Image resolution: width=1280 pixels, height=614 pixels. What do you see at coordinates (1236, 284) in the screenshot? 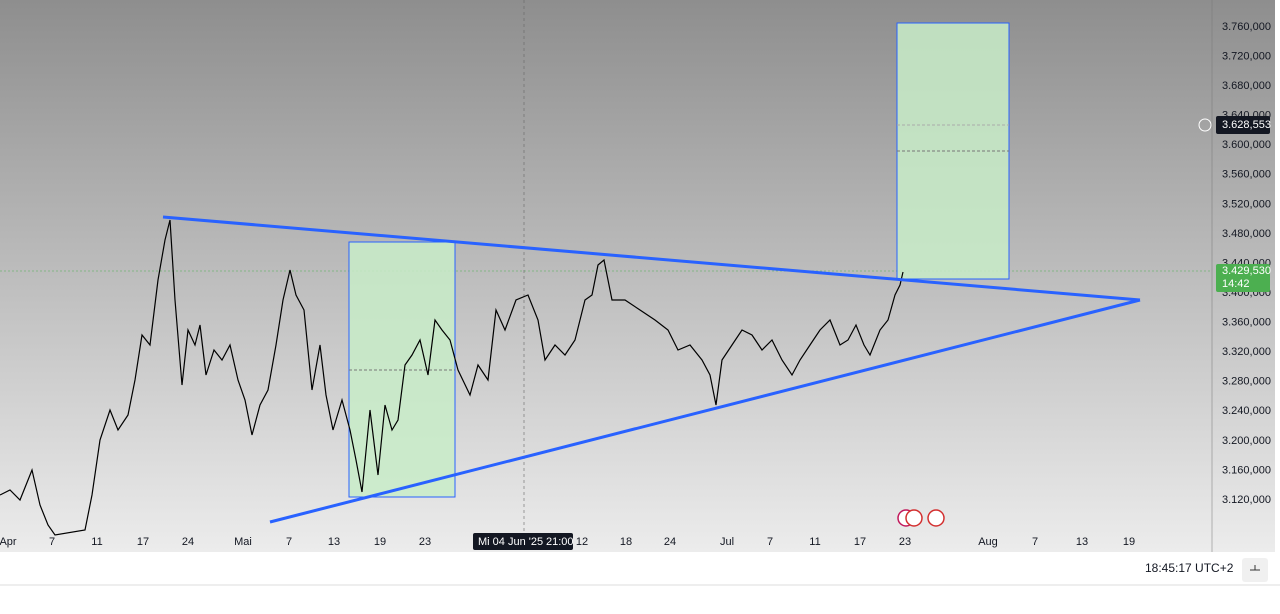
I see `countdown: 14:42` at bounding box center [1236, 284].